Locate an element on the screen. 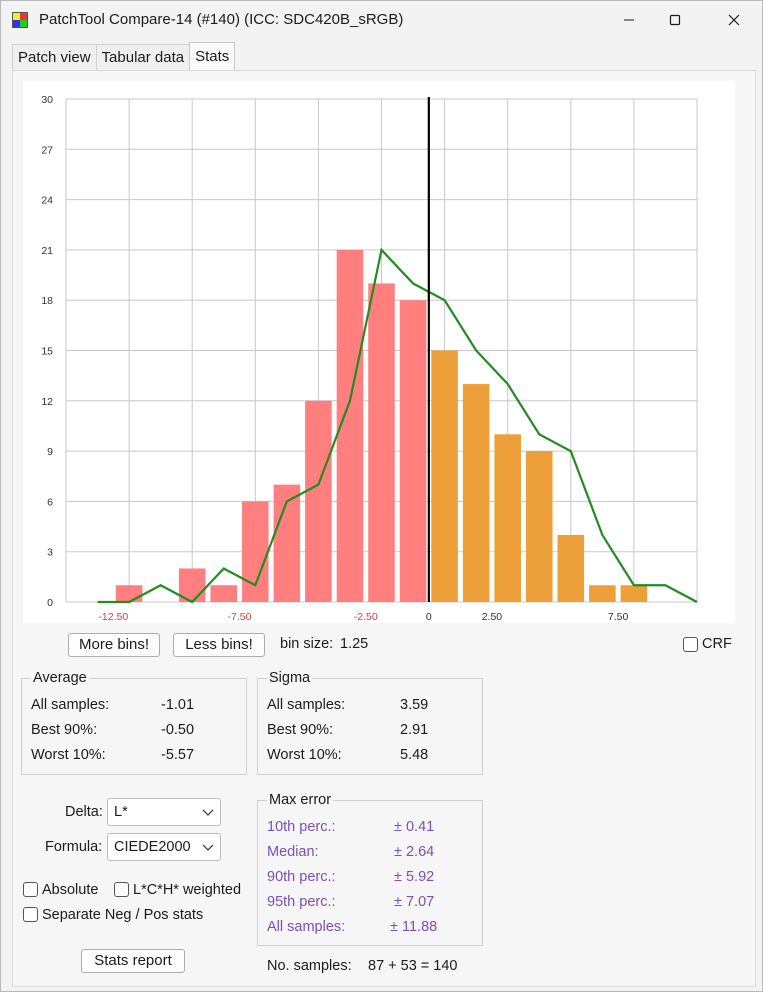 This screenshot has height=992, width=763. max-error-value-5: ± 11.88 is located at coordinates (414, 927).